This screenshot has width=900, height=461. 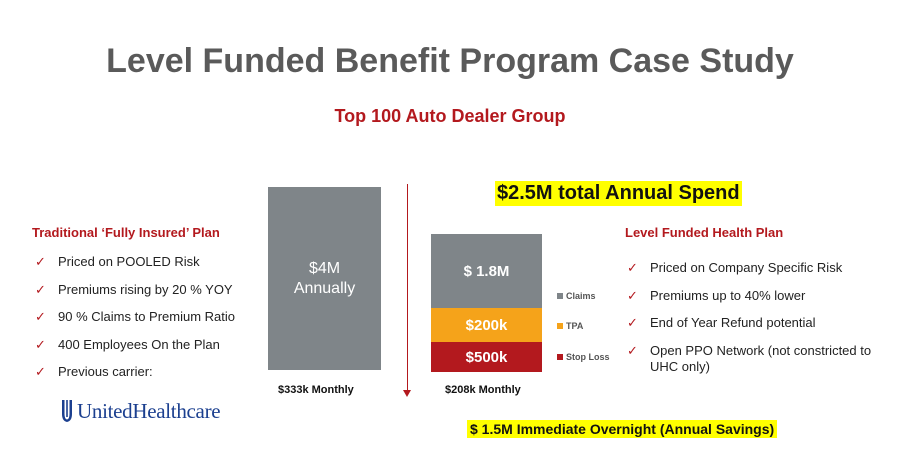 What do you see at coordinates (149, 410) in the screenshot?
I see `logo-wordmark: UnitedHealthcare` at bounding box center [149, 410].